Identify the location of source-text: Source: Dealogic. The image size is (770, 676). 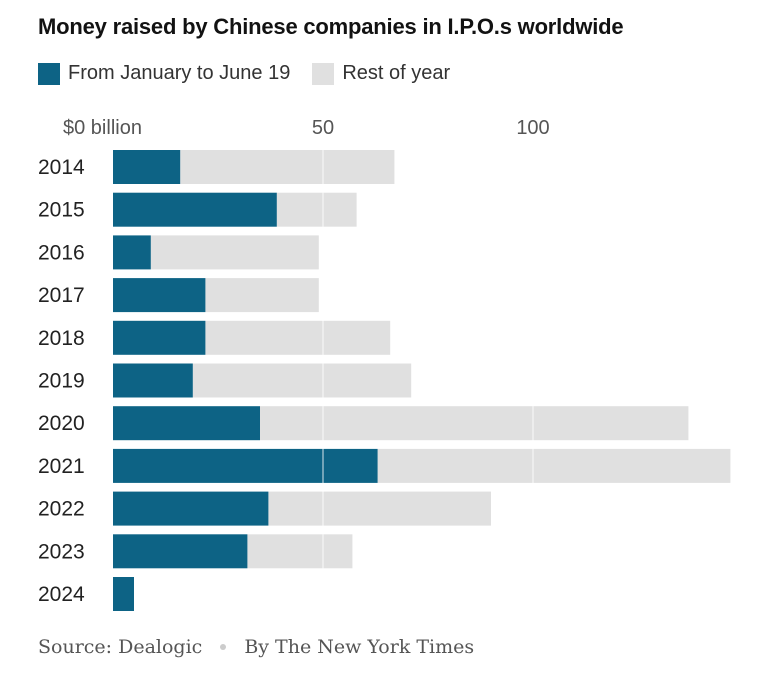
(120, 647).